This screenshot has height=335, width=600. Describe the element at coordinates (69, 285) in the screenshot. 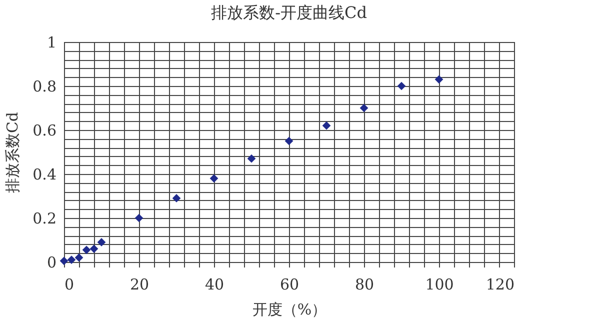

I see `x-tick-label: 0` at that location.